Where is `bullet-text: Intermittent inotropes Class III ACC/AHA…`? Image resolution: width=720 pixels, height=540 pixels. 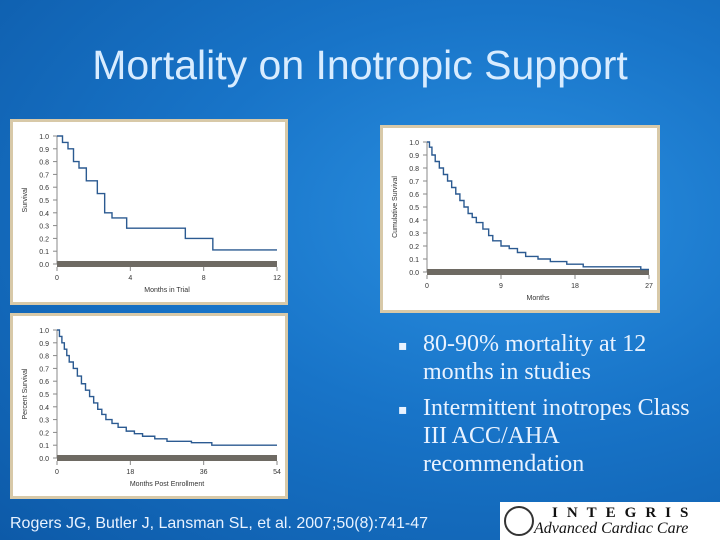
bullet-text: Intermittent inotropes Class III ACC/AHA… is located at coordinates (556, 436).